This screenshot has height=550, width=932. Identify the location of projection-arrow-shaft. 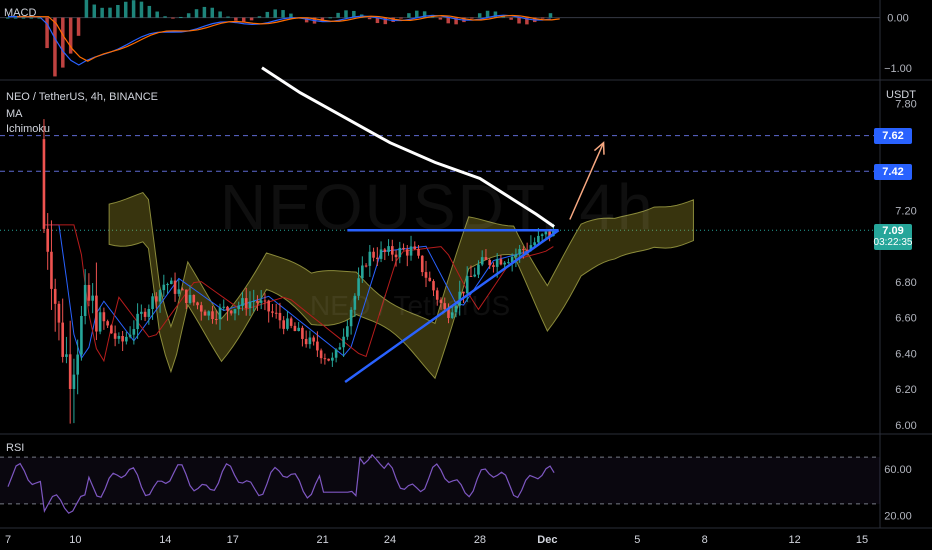
(587, 181).